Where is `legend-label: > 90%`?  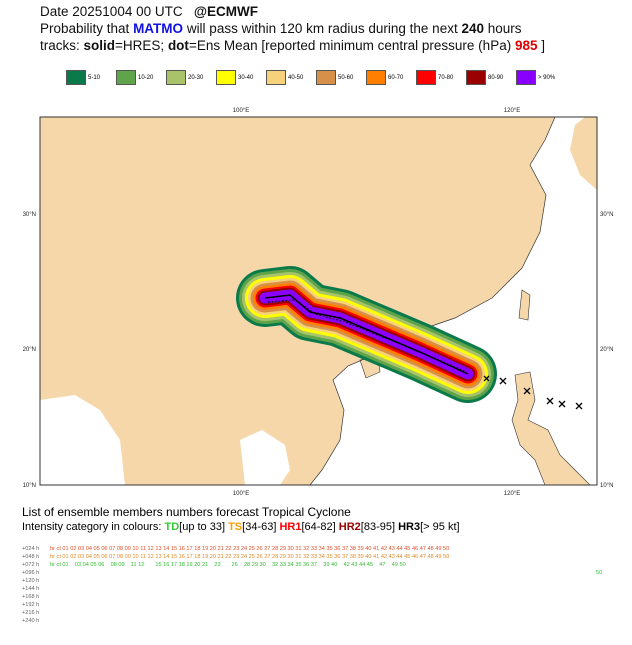
legend-label: > 90% is located at coordinates (547, 77).